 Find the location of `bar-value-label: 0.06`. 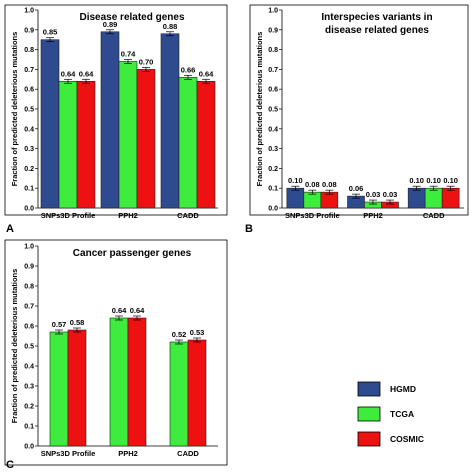

bar-value-label: 0.06 is located at coordinates (356, 188).